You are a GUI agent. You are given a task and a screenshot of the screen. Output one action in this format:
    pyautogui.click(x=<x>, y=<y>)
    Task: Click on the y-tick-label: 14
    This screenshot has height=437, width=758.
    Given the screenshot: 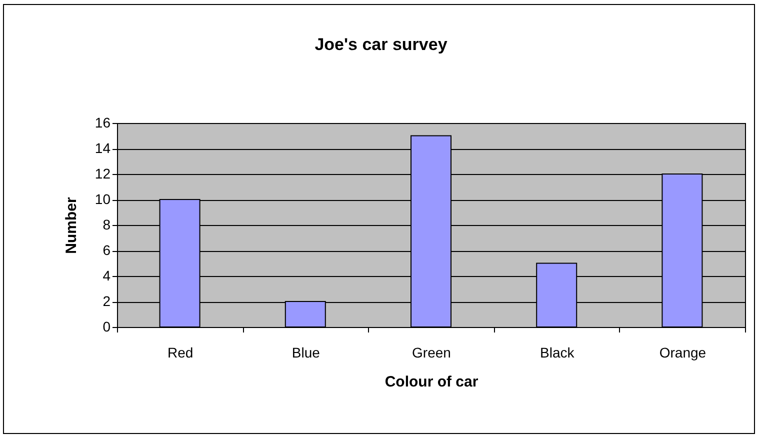 What is the action you would take?
    pyautogui.click(x=102, y=148)
    